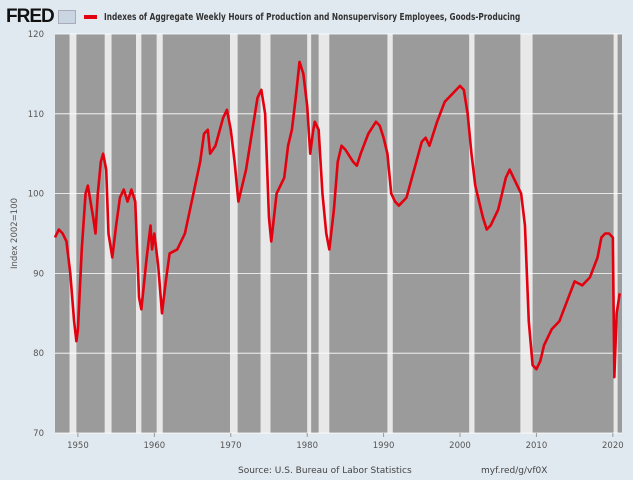 The image size is (633, 480). I want to click on short-url: myf.red/g/vf0X, so click(514, 471).